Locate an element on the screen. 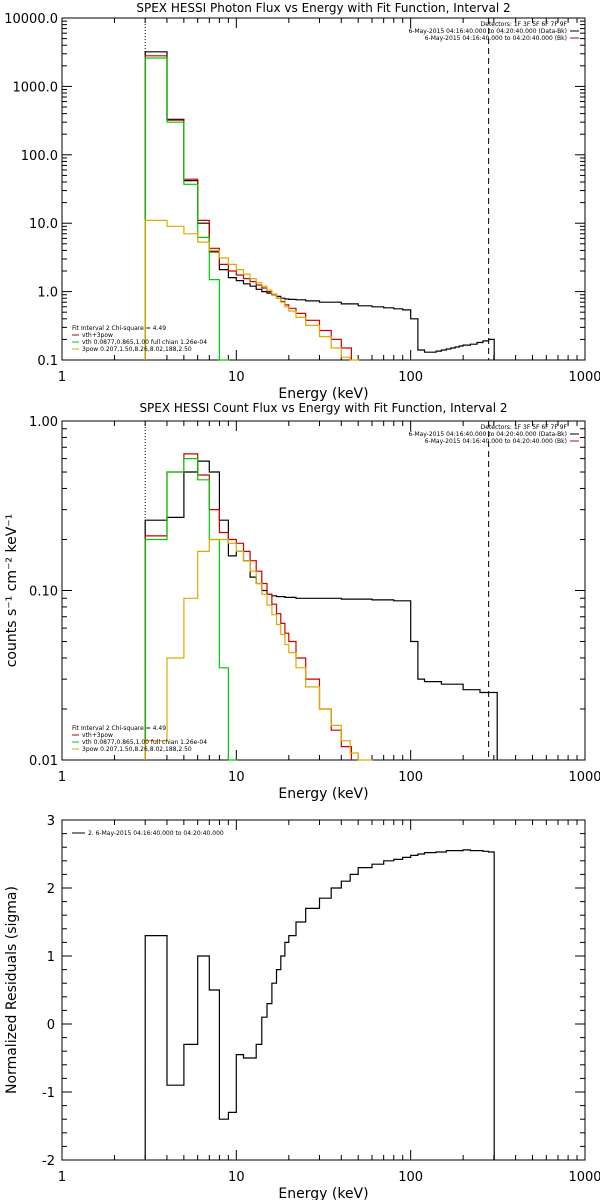  y-tick-label: 0.1 is located at coordinates (47, 361).